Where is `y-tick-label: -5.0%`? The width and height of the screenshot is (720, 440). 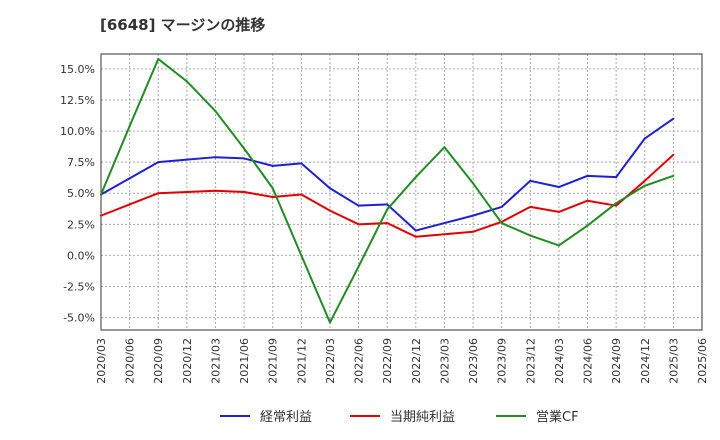 y-tick-label: -5.0% is located at coordinates (79, 318).